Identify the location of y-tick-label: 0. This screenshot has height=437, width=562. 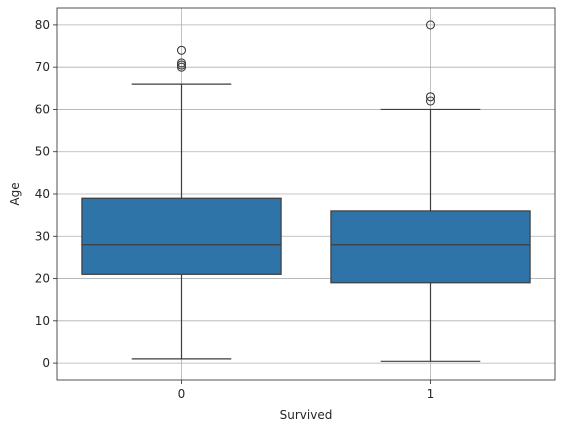
(46, 363).